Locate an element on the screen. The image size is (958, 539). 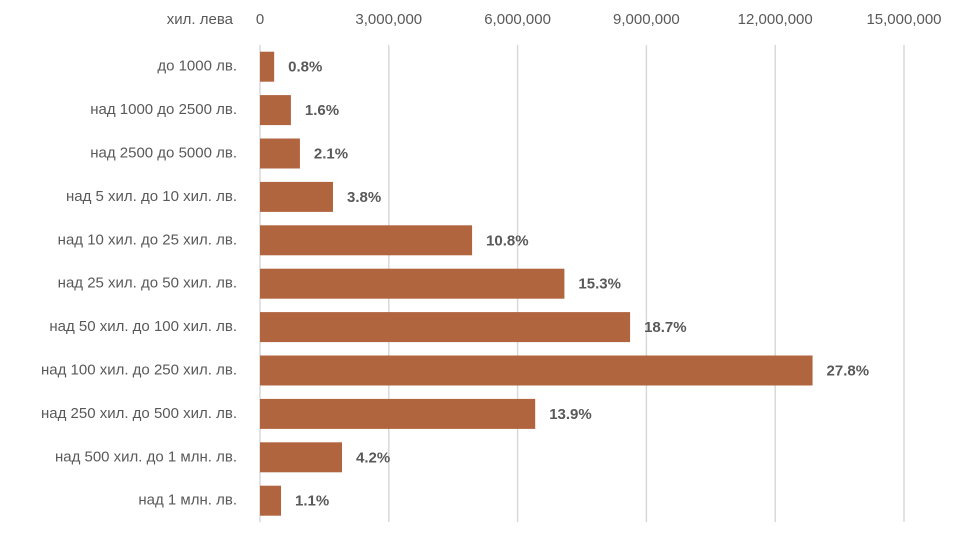
x-tick-label: 3,000,000 is located at coordinates (388, 19).